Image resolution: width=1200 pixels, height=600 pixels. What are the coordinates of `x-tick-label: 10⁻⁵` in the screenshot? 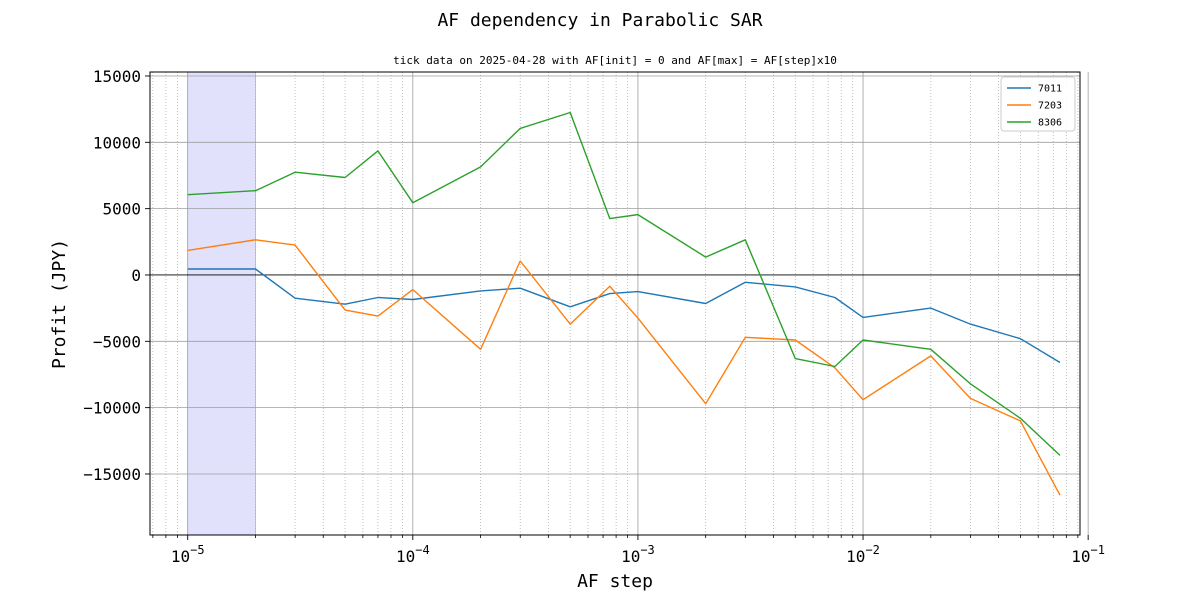 It's located at (188, 554).